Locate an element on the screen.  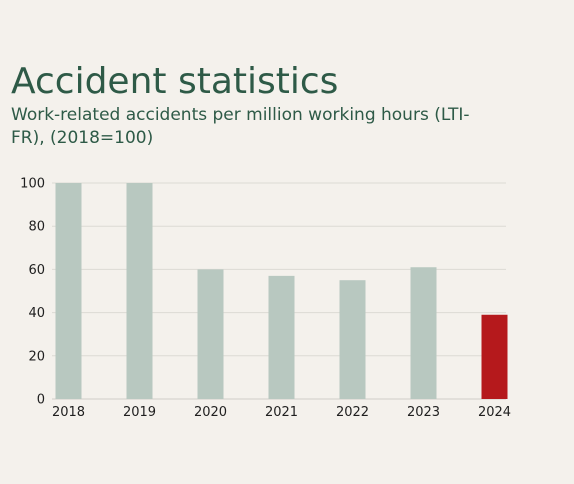
y-tick-label: 100 is located at coordinates (32, 184).